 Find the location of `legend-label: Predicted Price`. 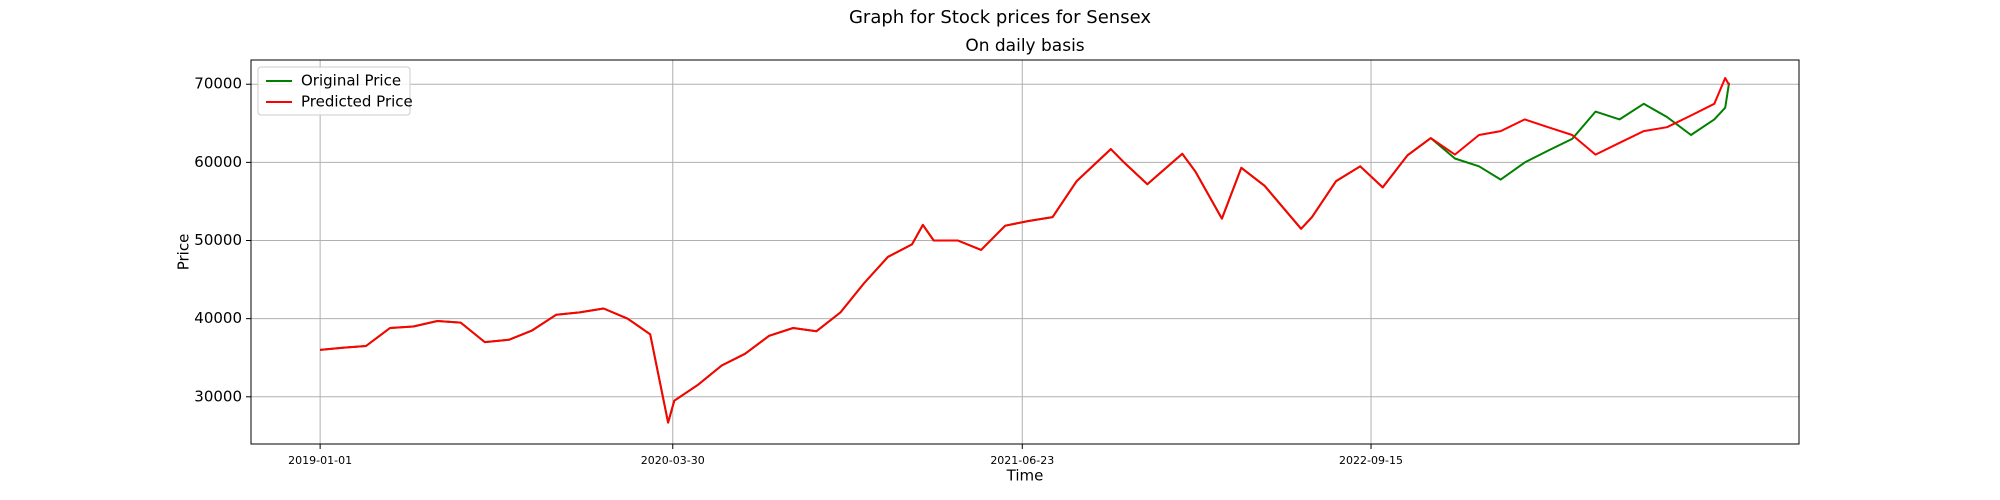

legend-label: Predicted Price is located at coordinates (357, 102).